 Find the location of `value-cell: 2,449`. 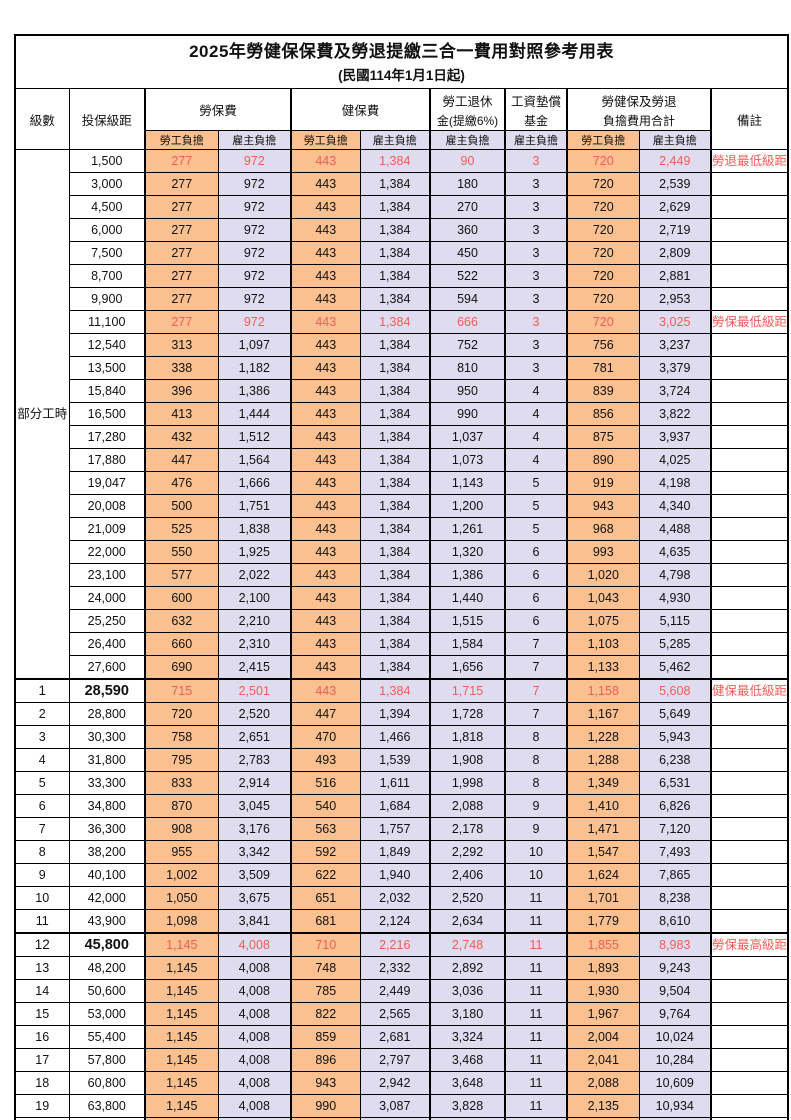

value-cell: 2,449 is located at coordinates (395, 991).